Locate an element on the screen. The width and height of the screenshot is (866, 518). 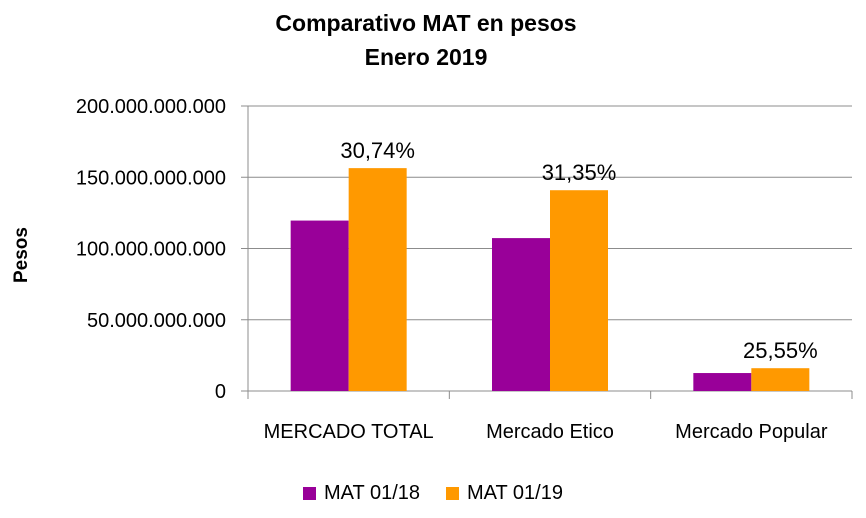
data-label: 31,35% is located at coordinates (579, 172).